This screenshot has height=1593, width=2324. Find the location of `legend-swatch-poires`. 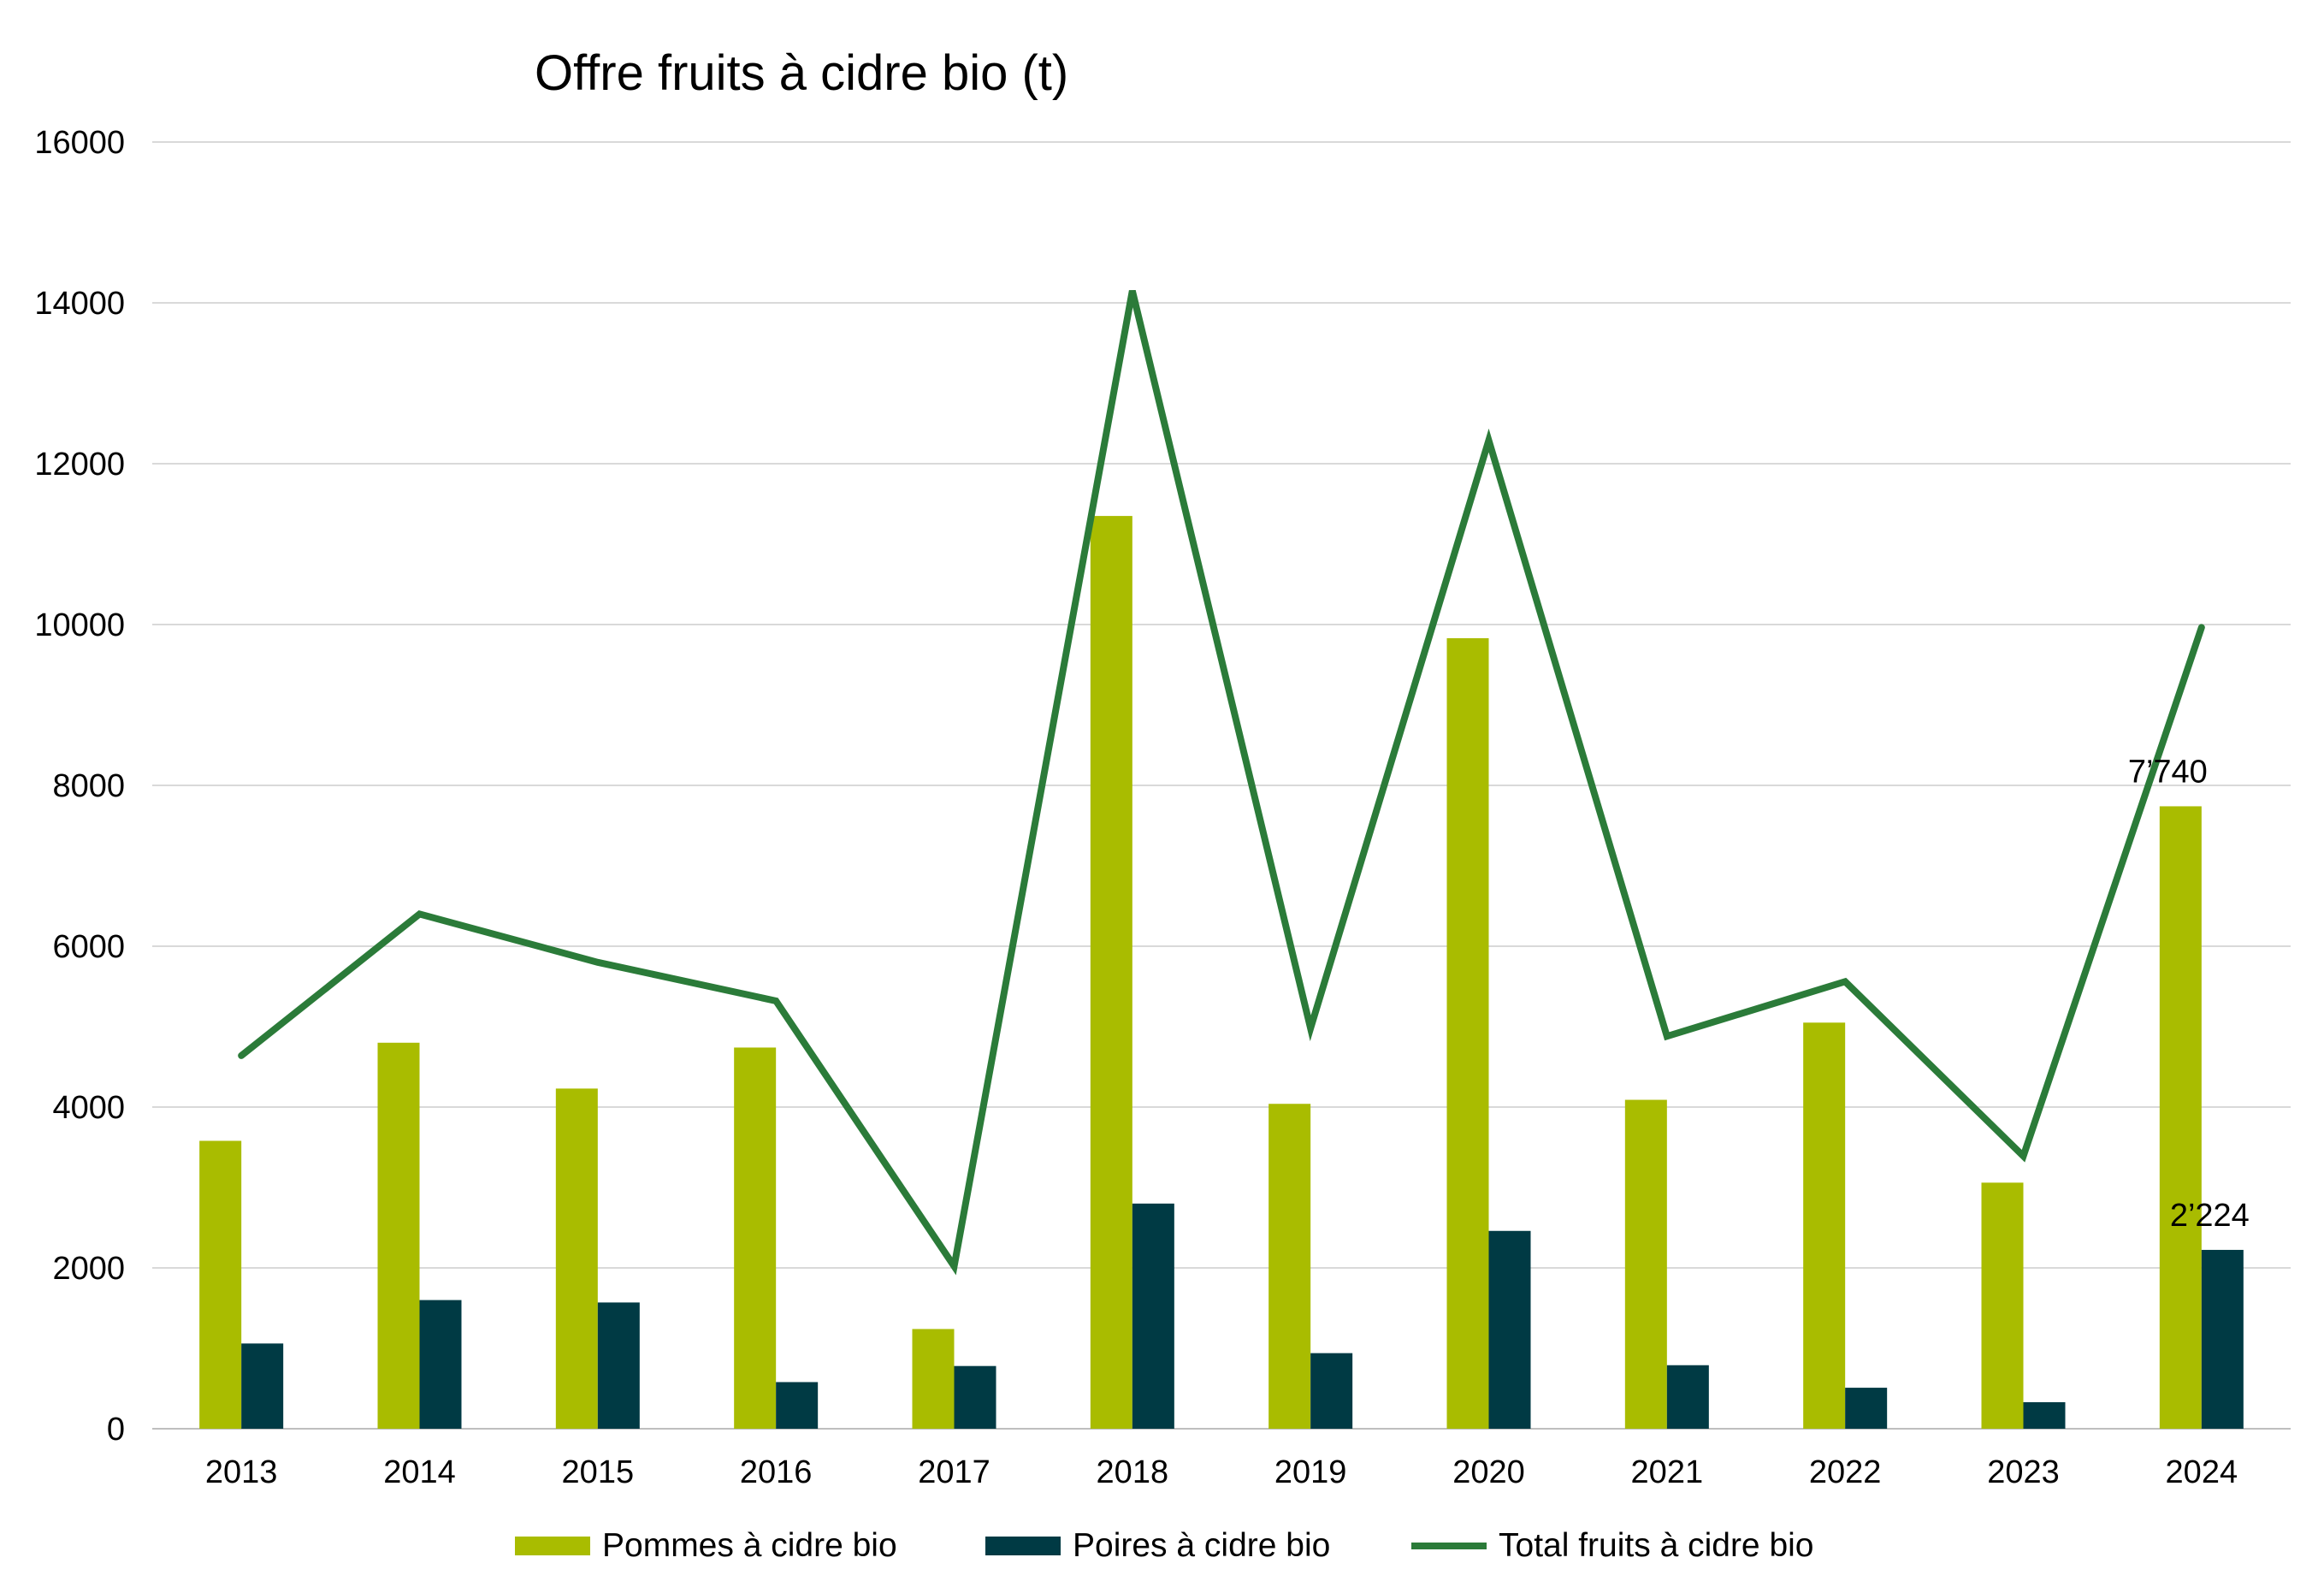

legend-swatch-poires is located at coordinates (1023, 1546).